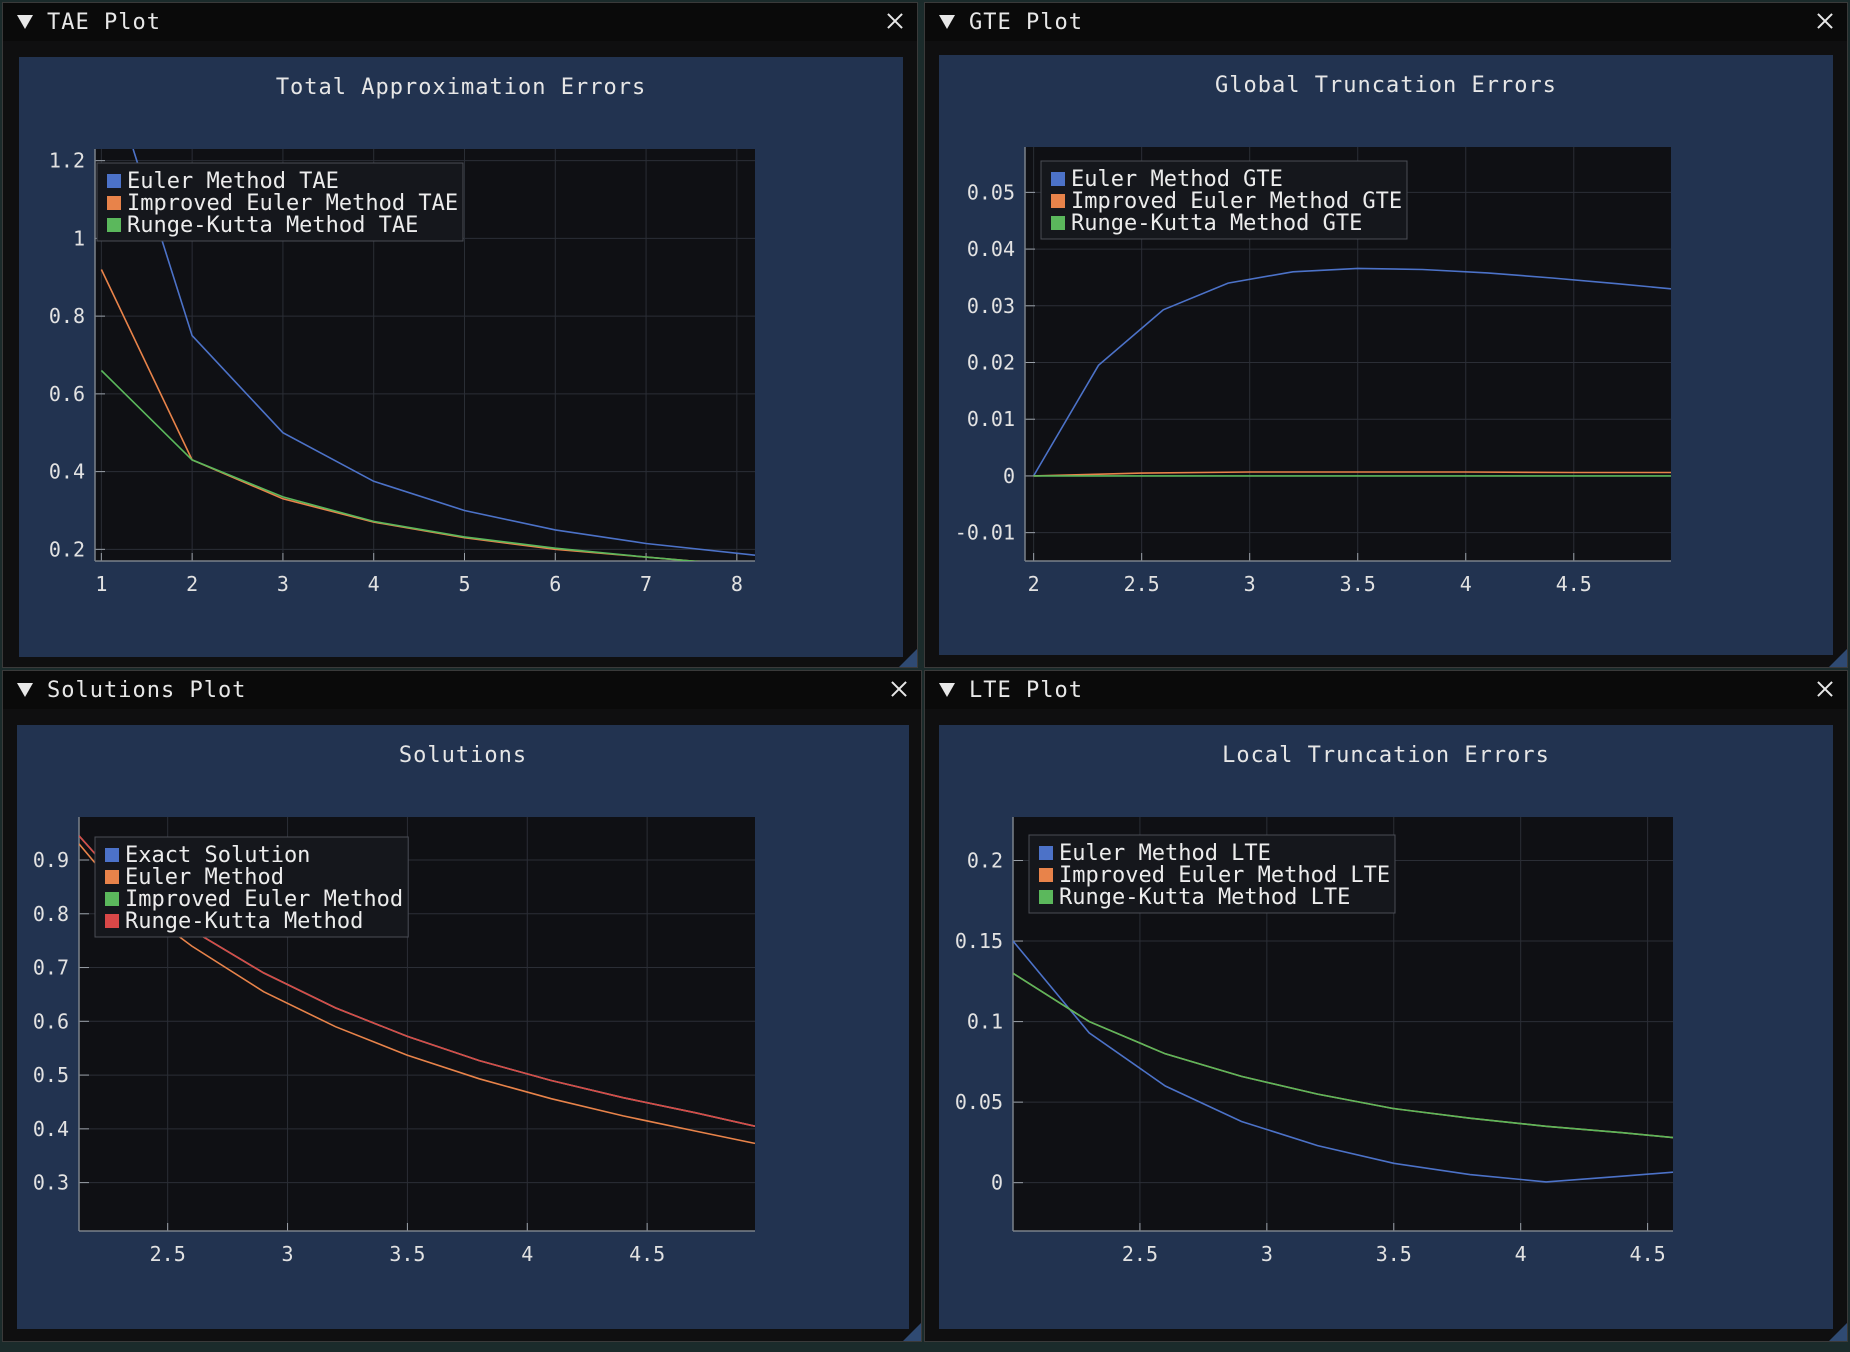 The width and height of the screenshot is (1850, 1352). I want to click on legend-entry: Euler Method, so click(204, 877).